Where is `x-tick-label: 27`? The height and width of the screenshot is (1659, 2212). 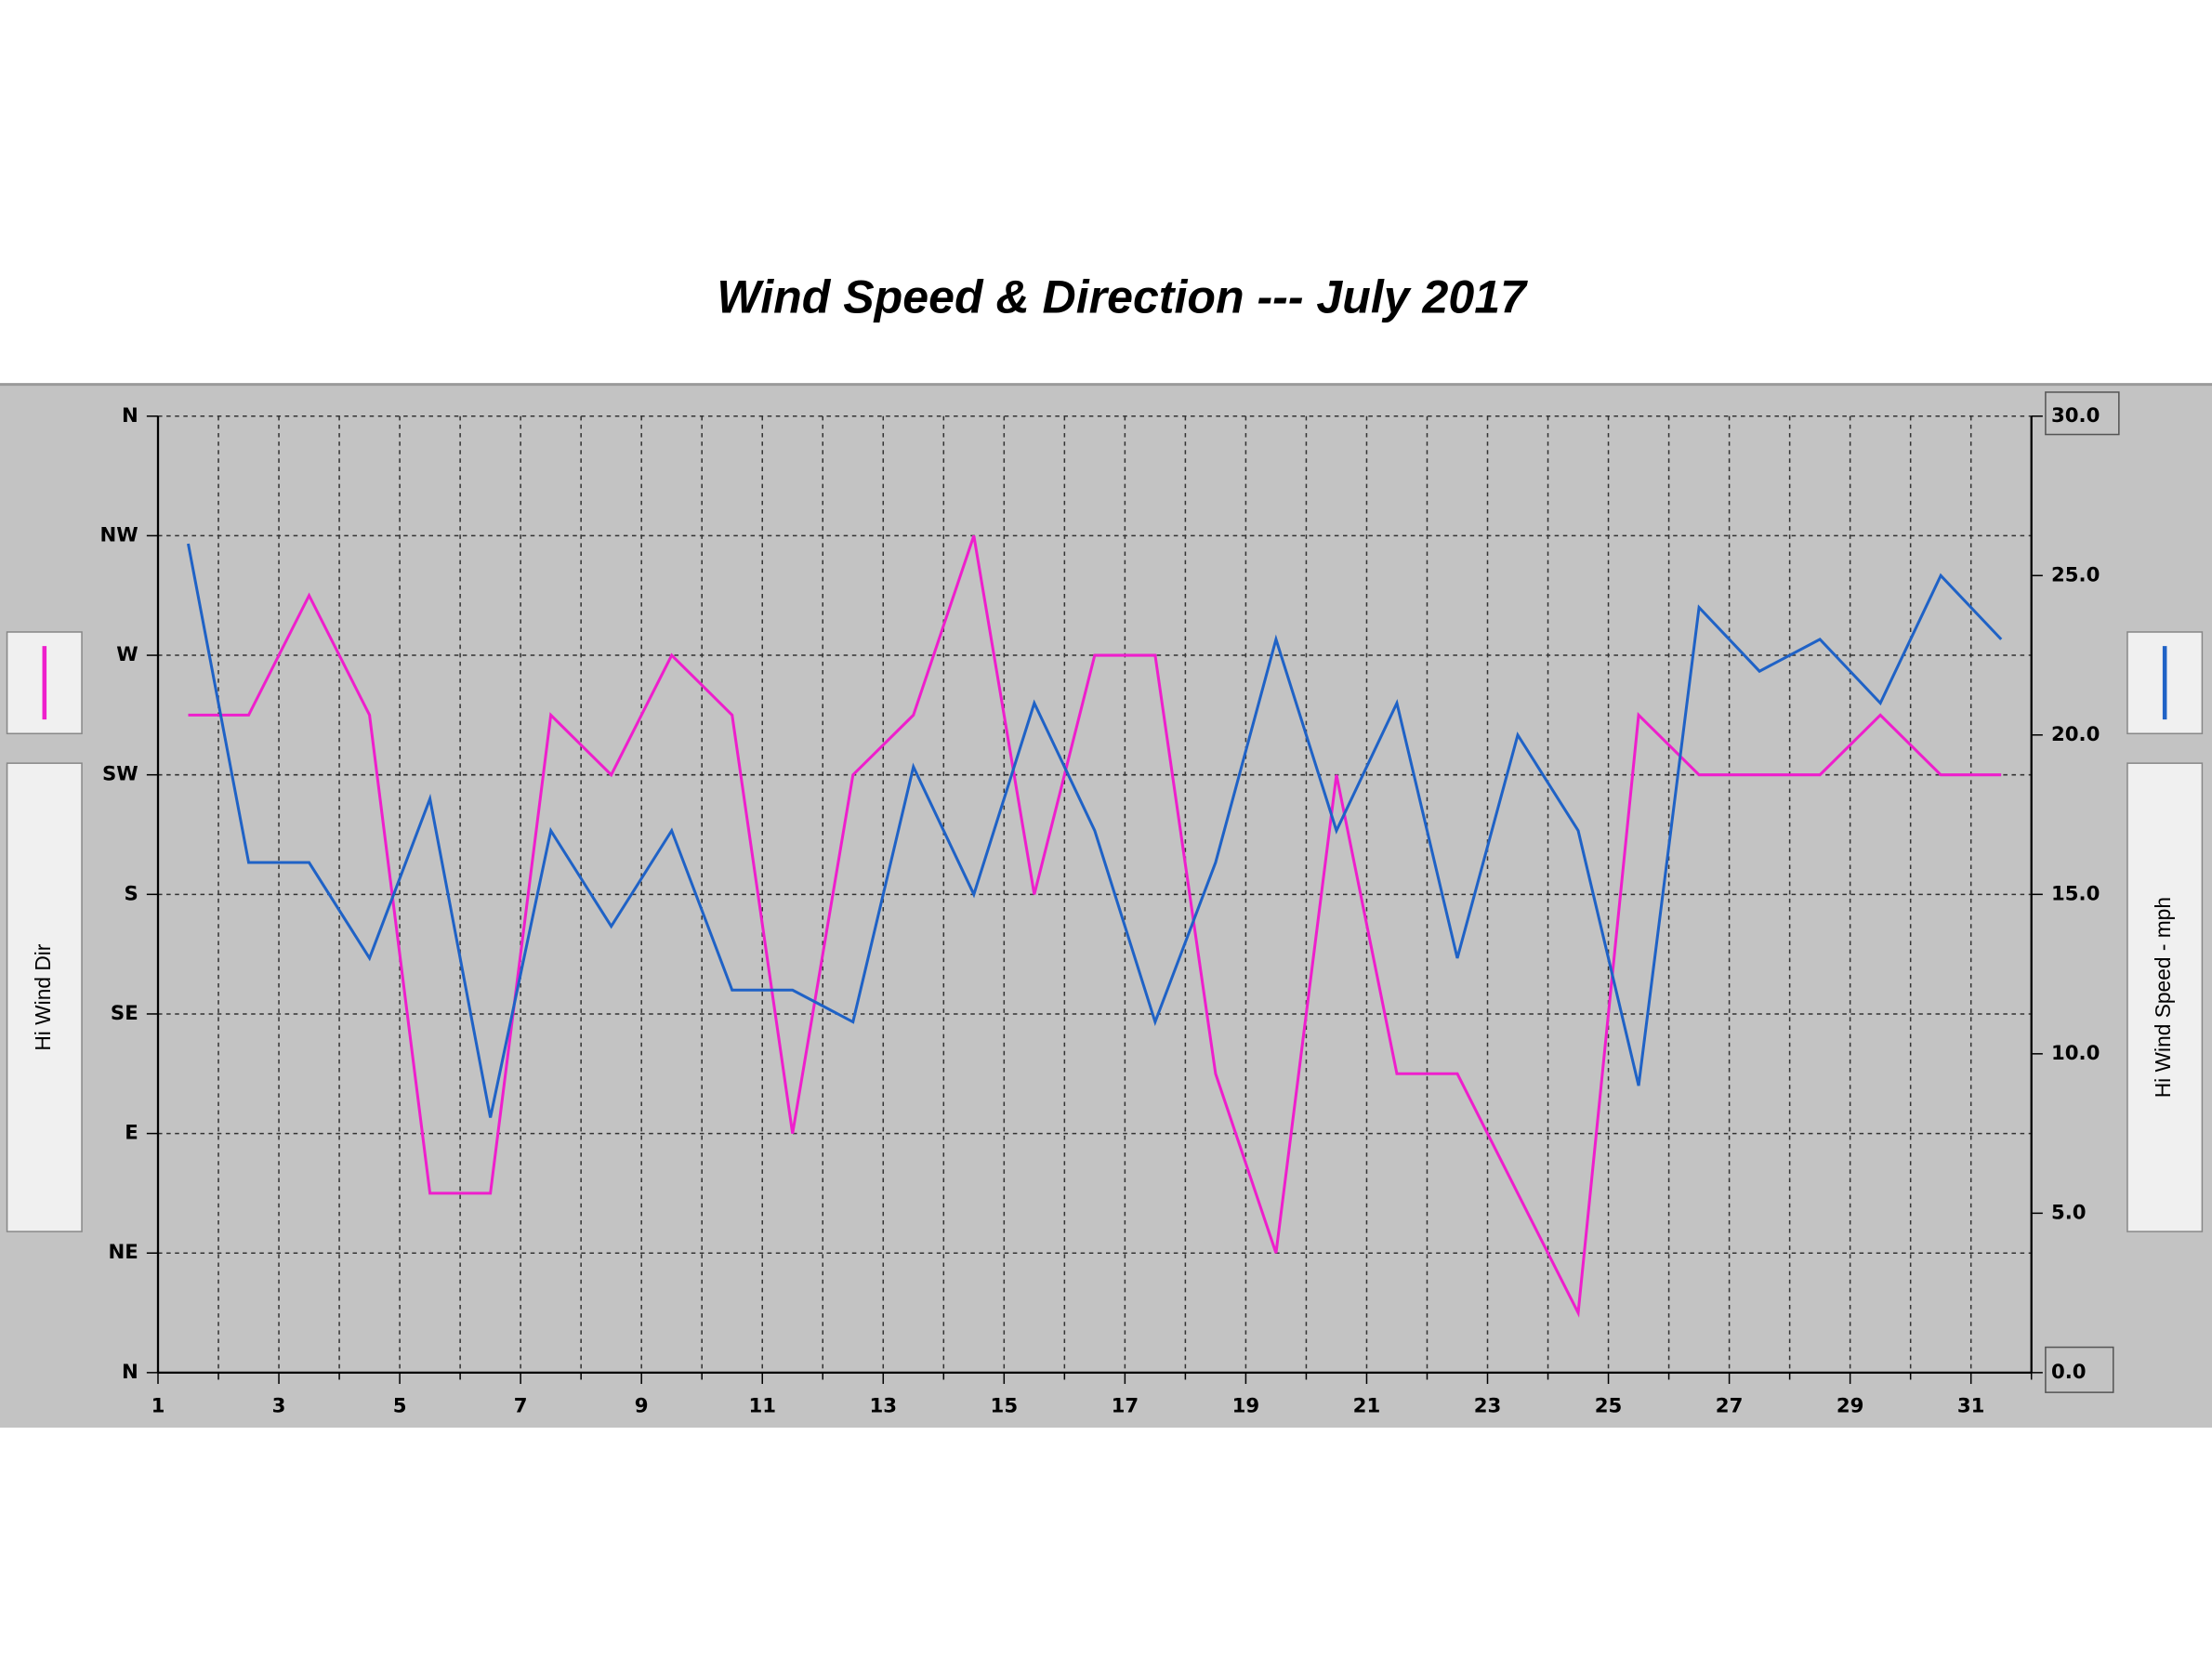
x-tick-label: 27 is located at coordinates (1730, 1405).